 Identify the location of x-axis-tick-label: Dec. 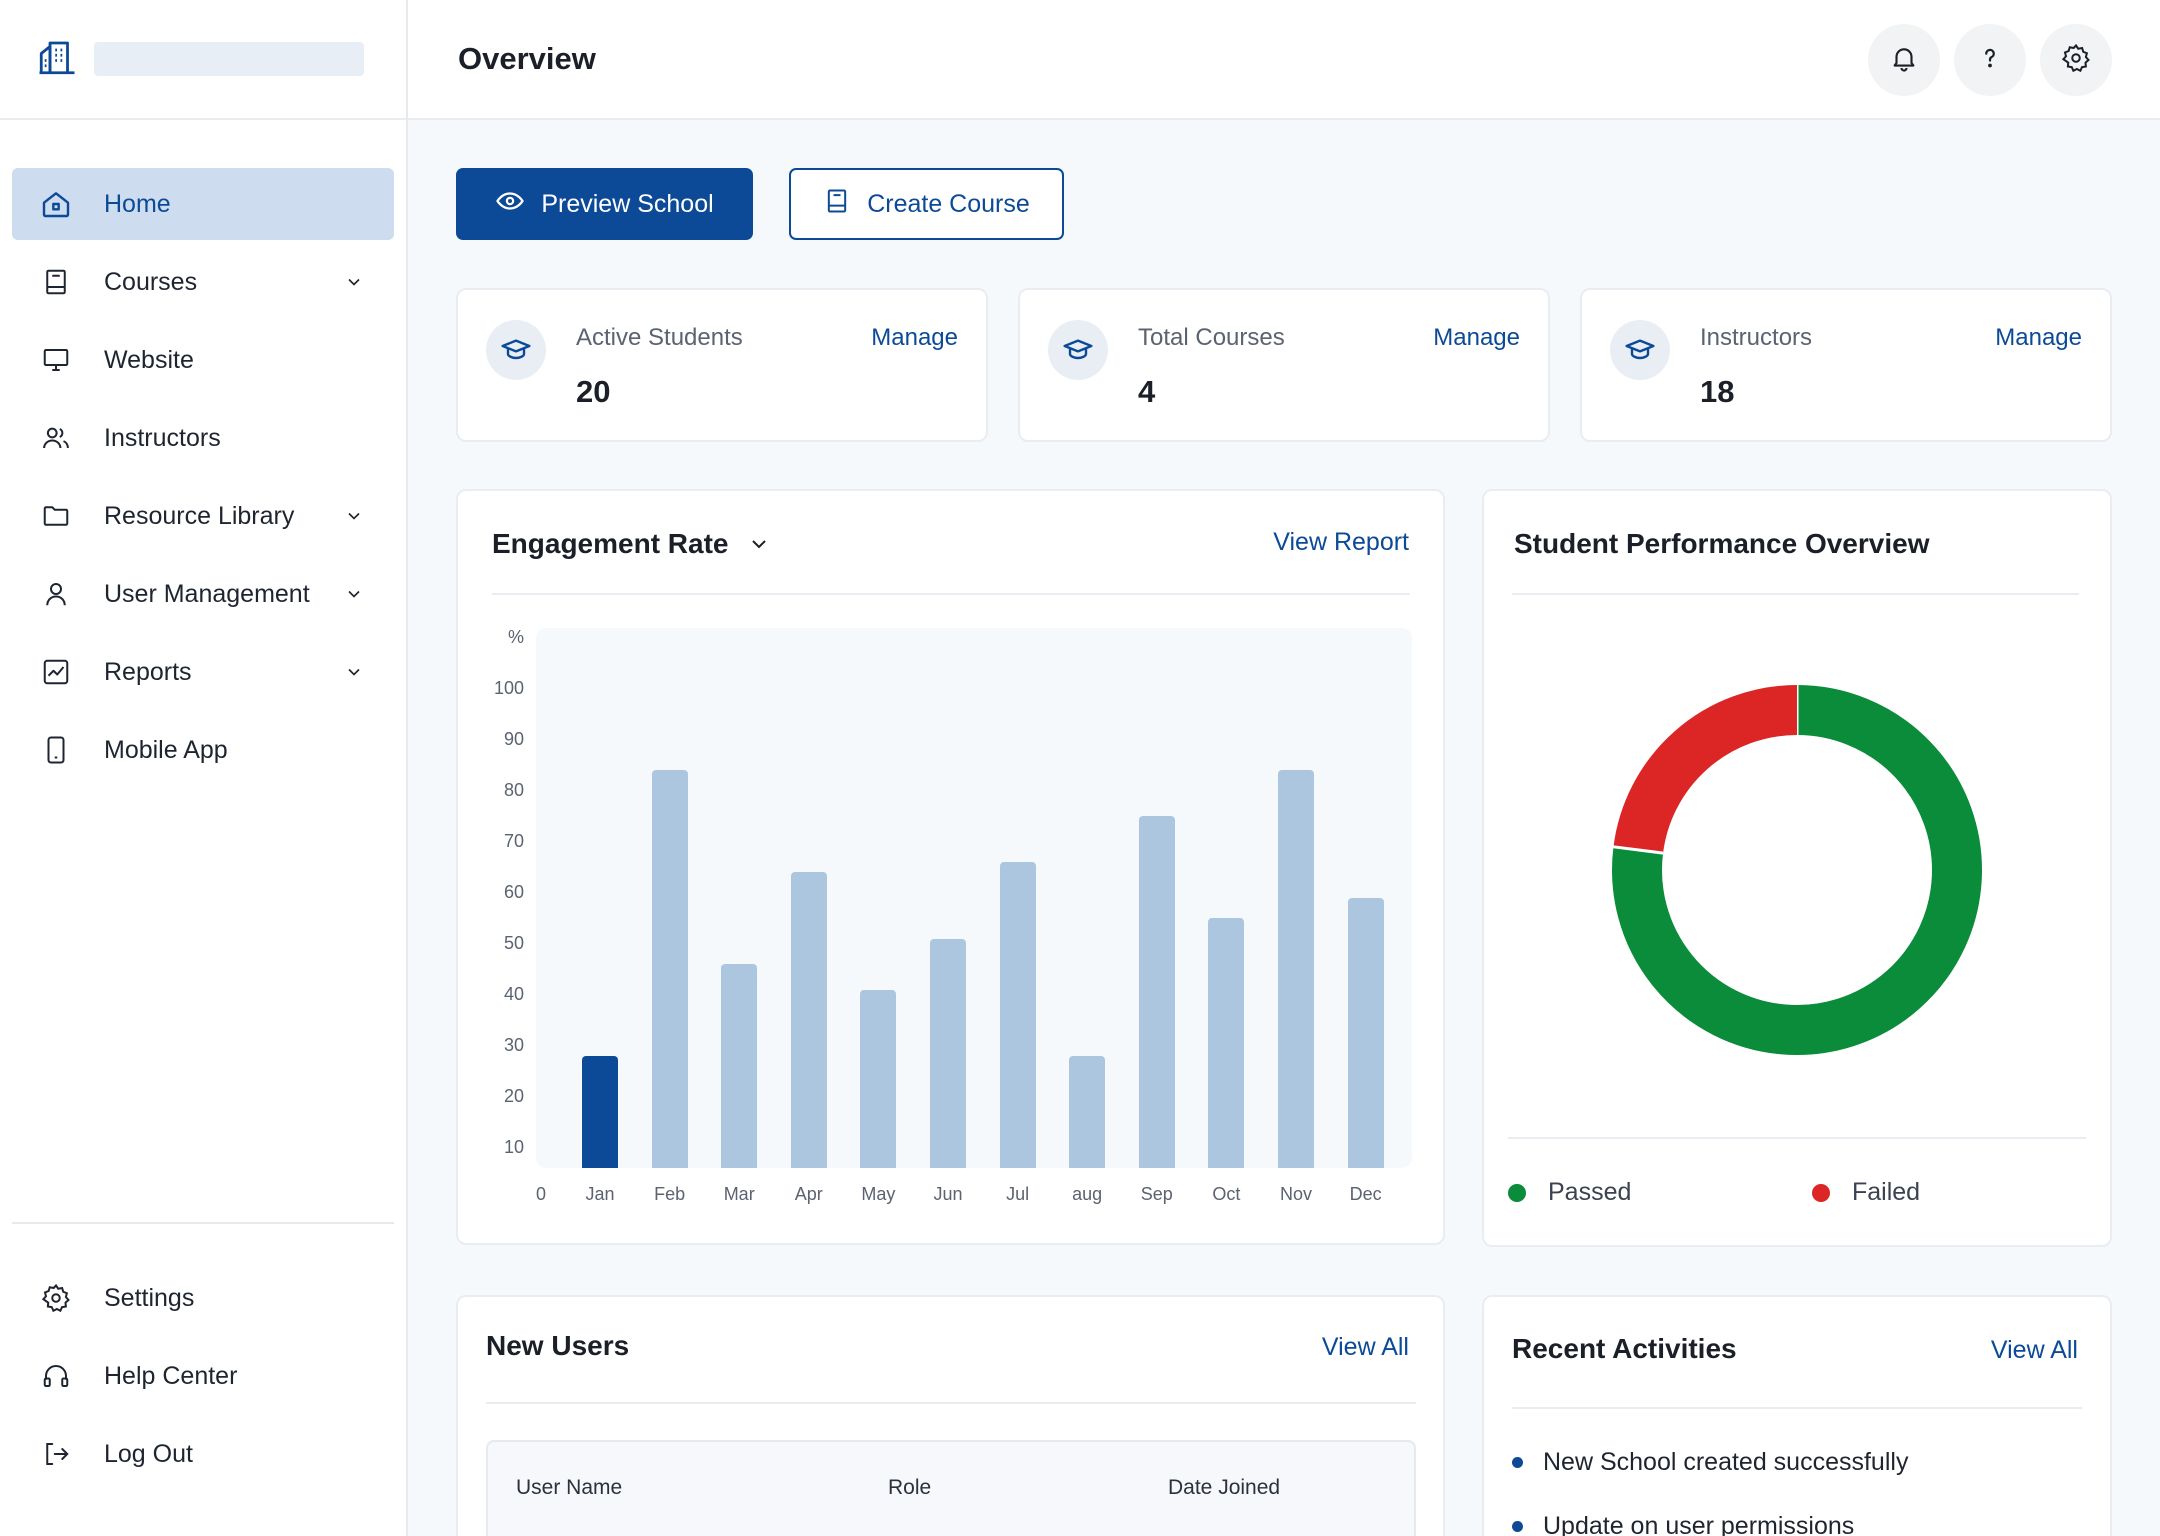
(1365, 1194).